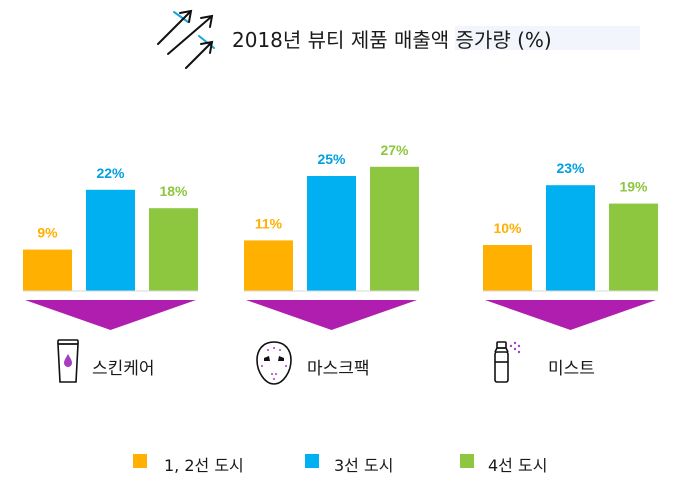  I want to click on pointer-triangle-maskpack, so click(331, 315).